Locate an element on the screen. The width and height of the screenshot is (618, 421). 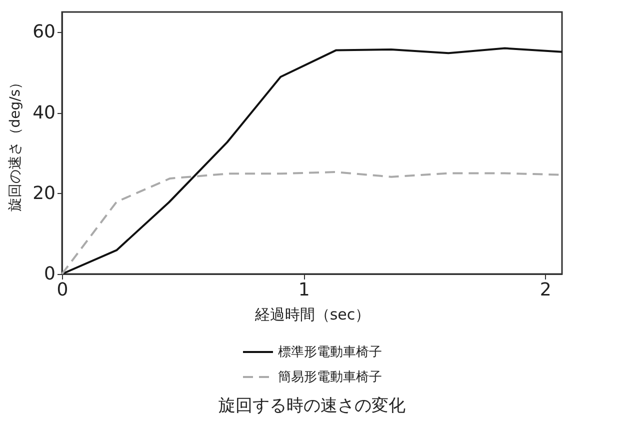
legend-label: 標準形電動車椅子 is located at coordinates (330, 352).